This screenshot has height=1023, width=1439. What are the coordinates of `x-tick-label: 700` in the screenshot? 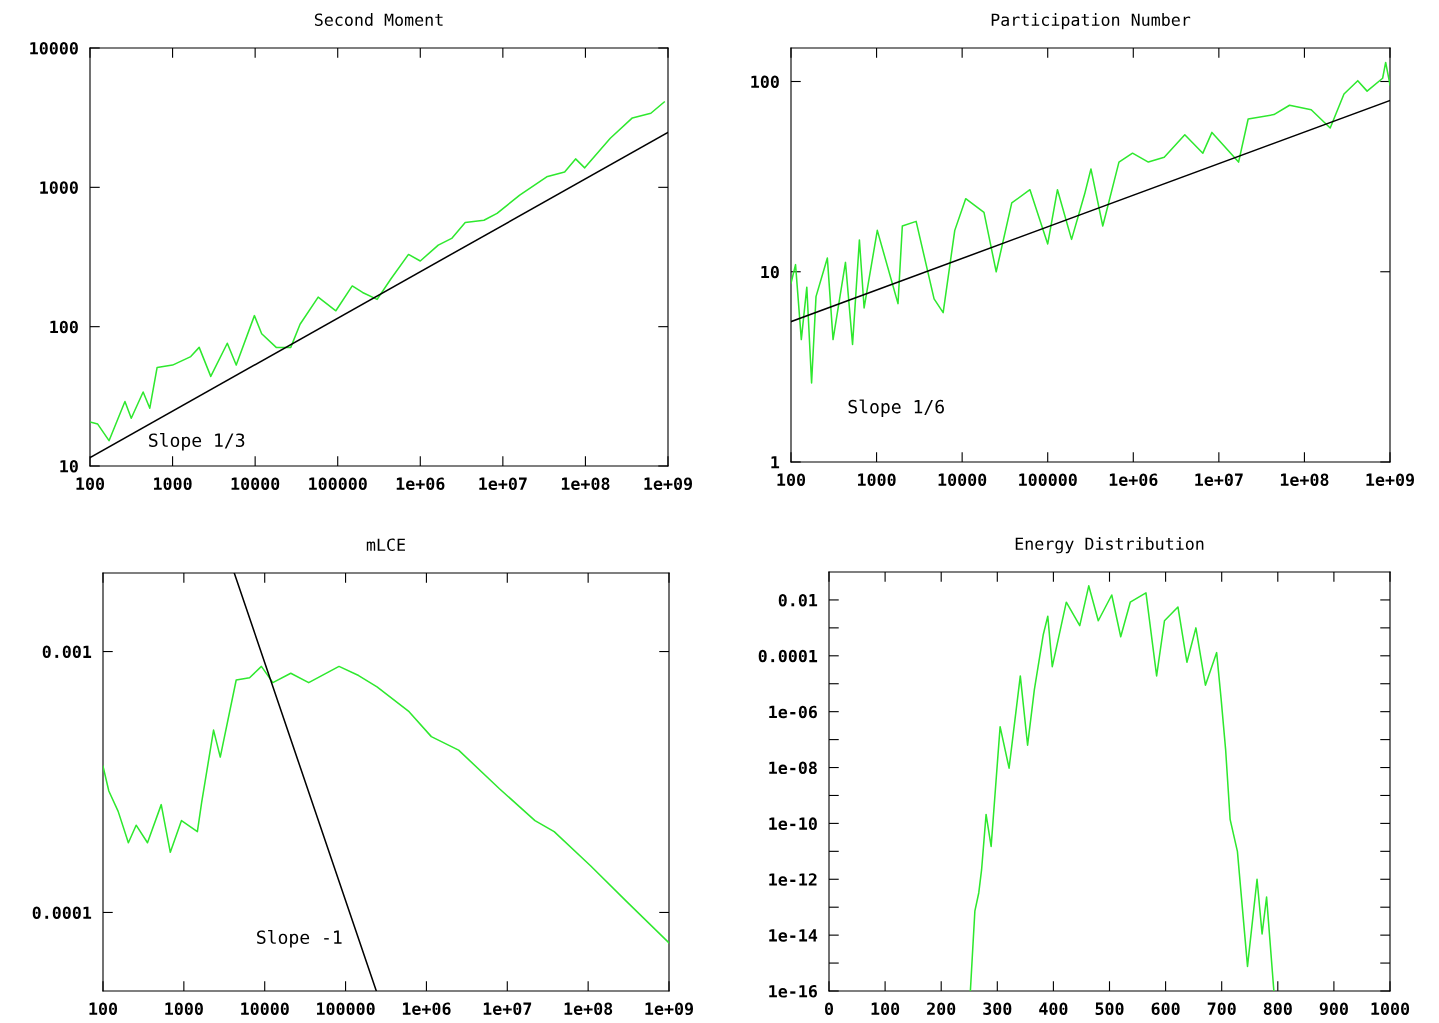 It's located at (1221, 1009).